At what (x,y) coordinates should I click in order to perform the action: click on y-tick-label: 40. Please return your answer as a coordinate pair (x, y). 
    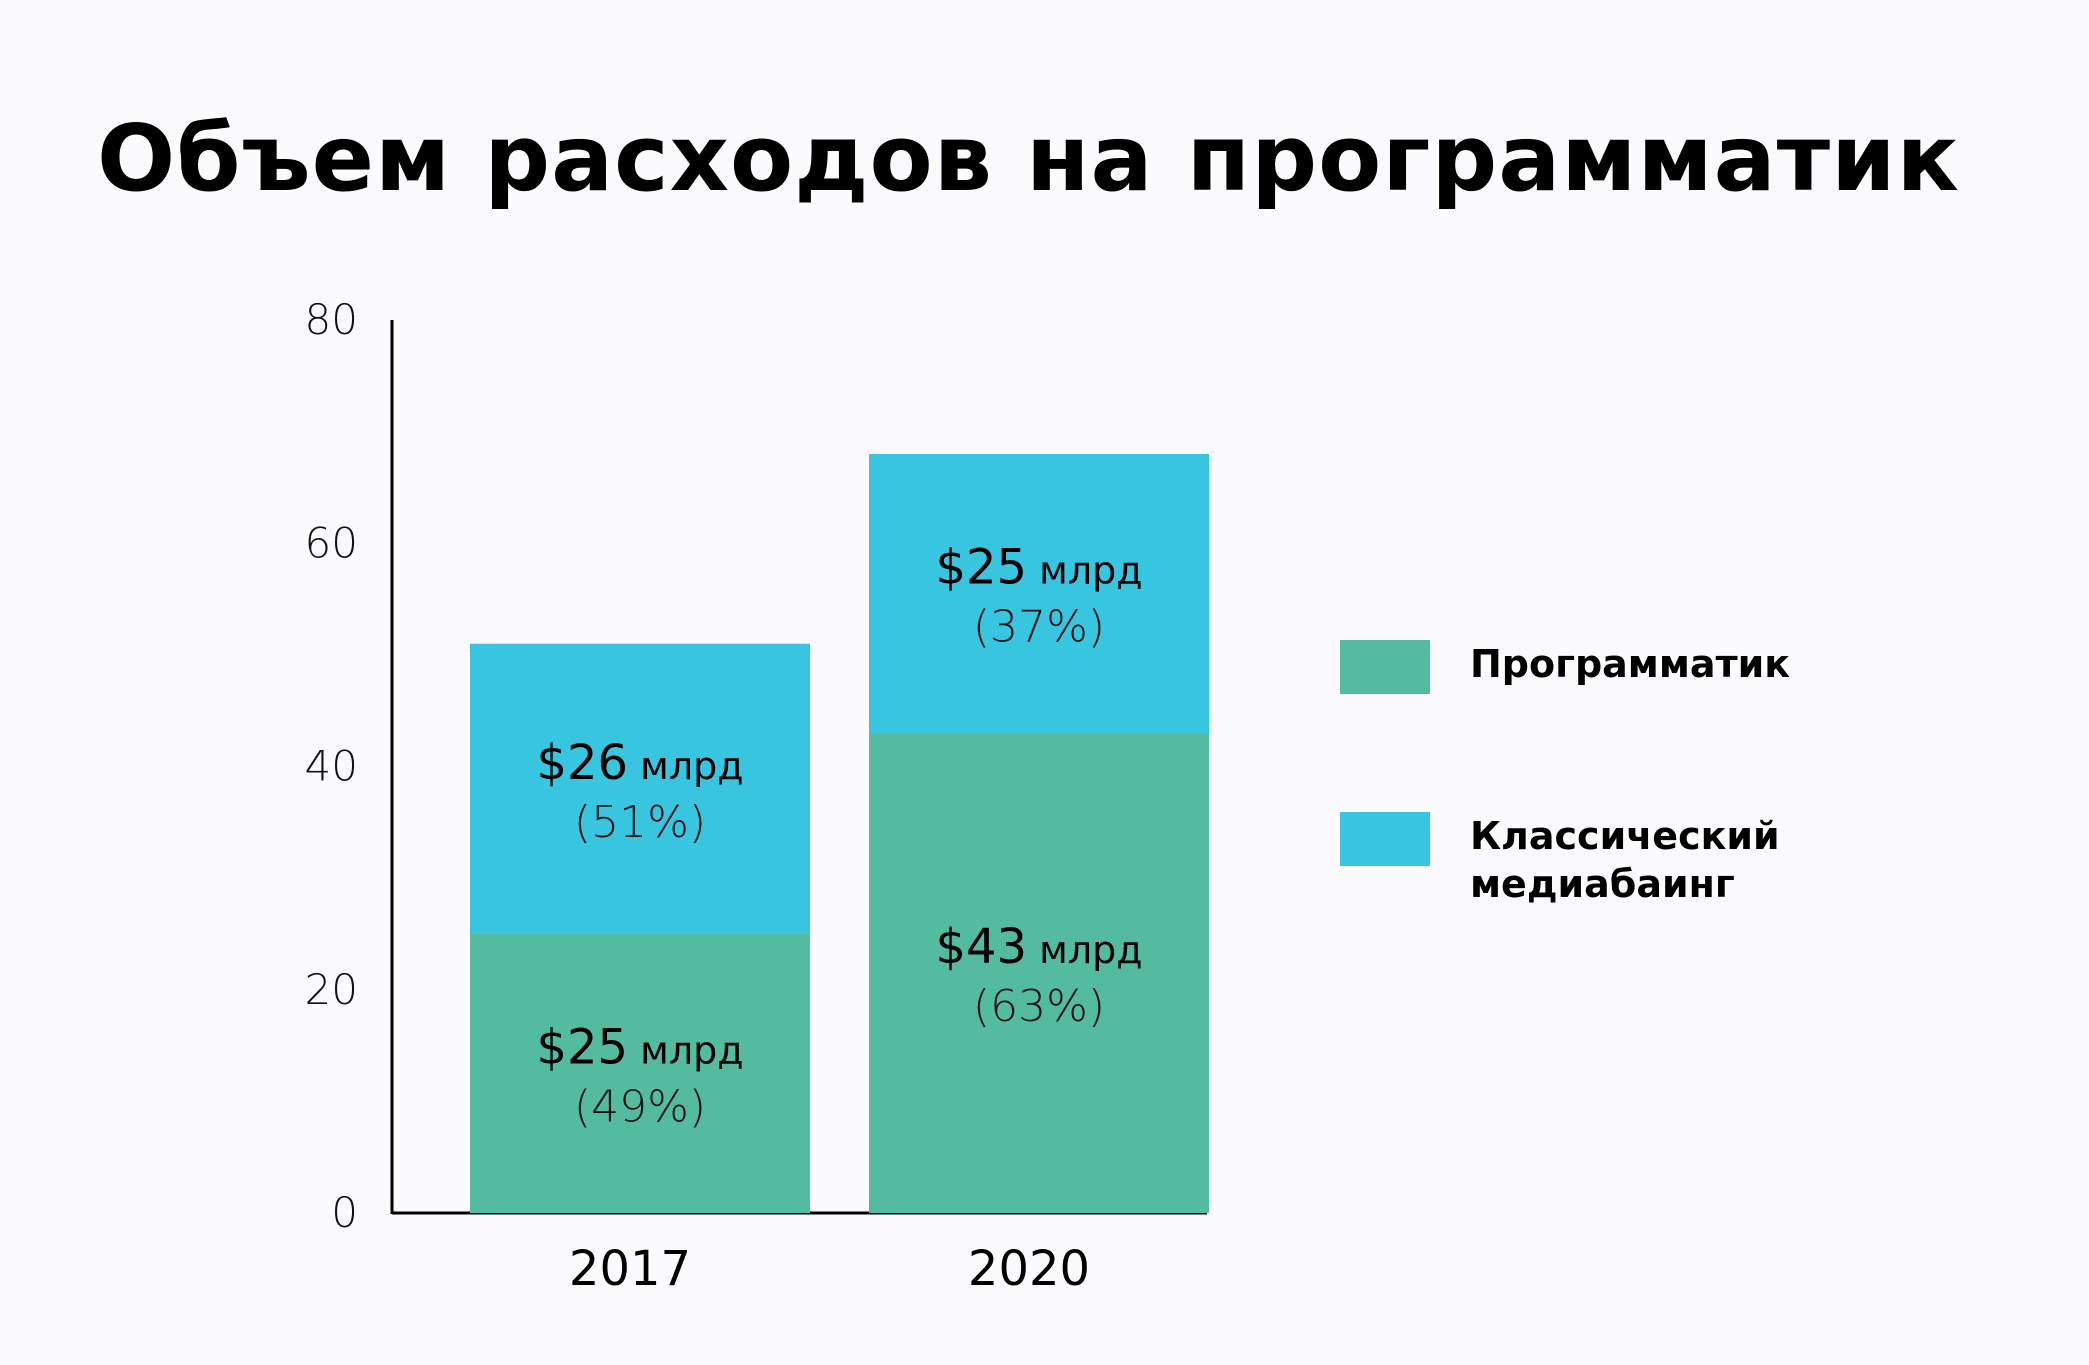
    Looking at the image, I should click on (331, 766).